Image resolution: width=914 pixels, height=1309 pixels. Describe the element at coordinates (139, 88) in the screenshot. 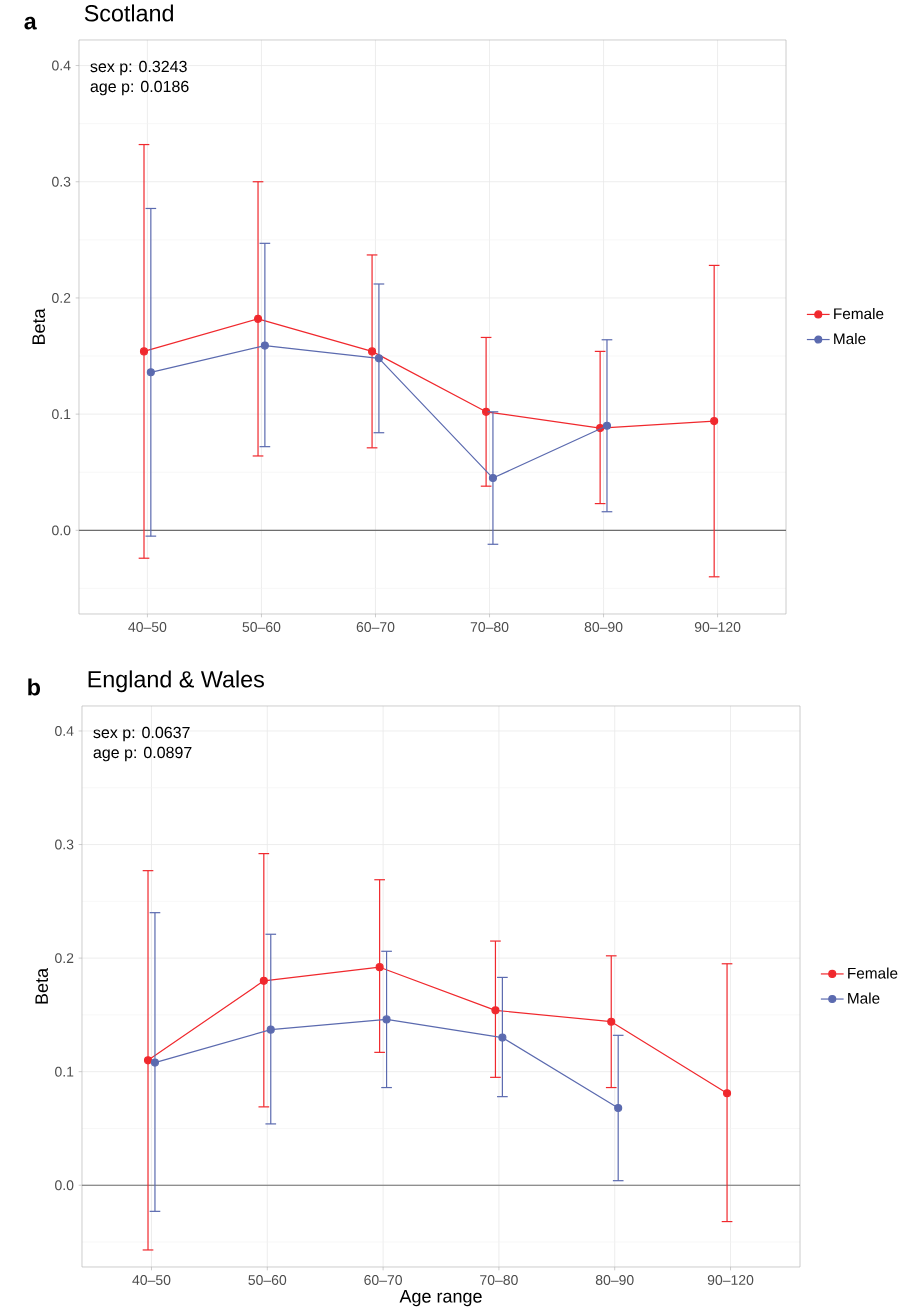

I see `annotation: age p: 0.0186` at that location.